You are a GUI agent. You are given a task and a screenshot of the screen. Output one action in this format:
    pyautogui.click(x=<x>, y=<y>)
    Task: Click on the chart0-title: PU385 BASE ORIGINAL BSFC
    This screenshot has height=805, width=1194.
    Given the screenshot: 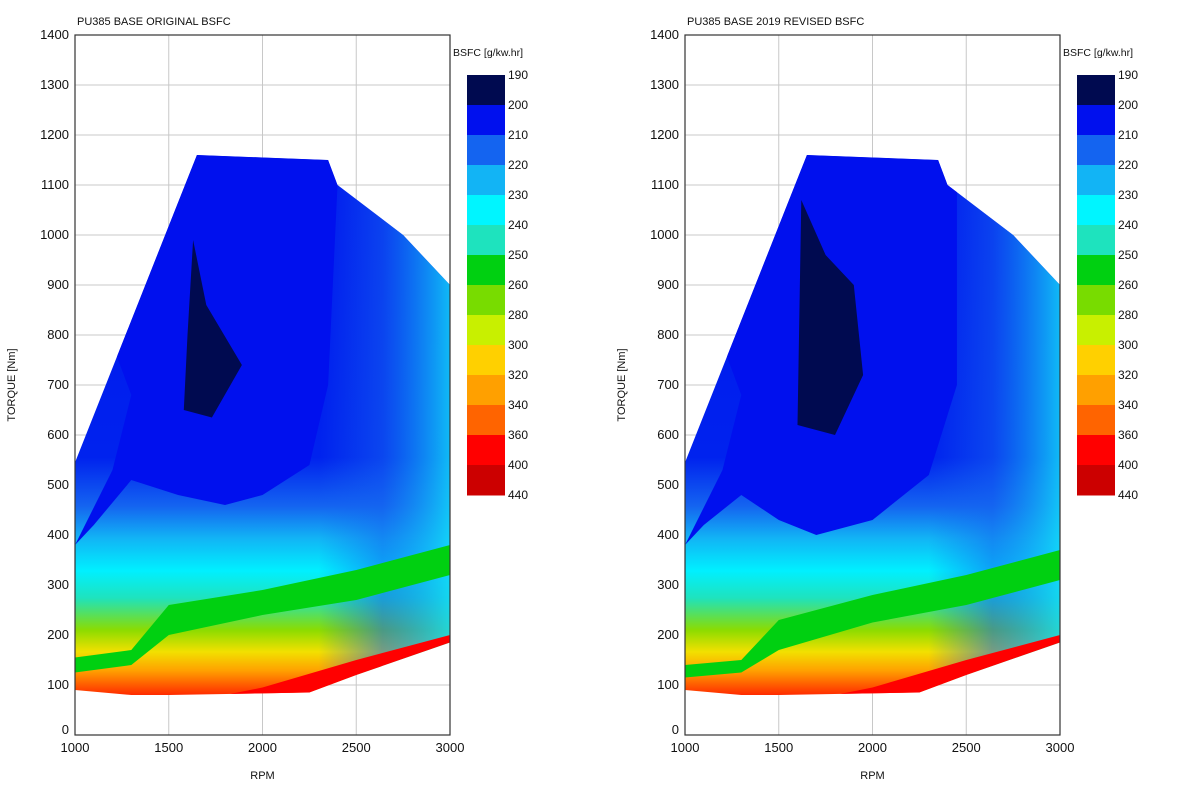 What is the action you would take?
    pyautogui.click(x=154, y=22)
    